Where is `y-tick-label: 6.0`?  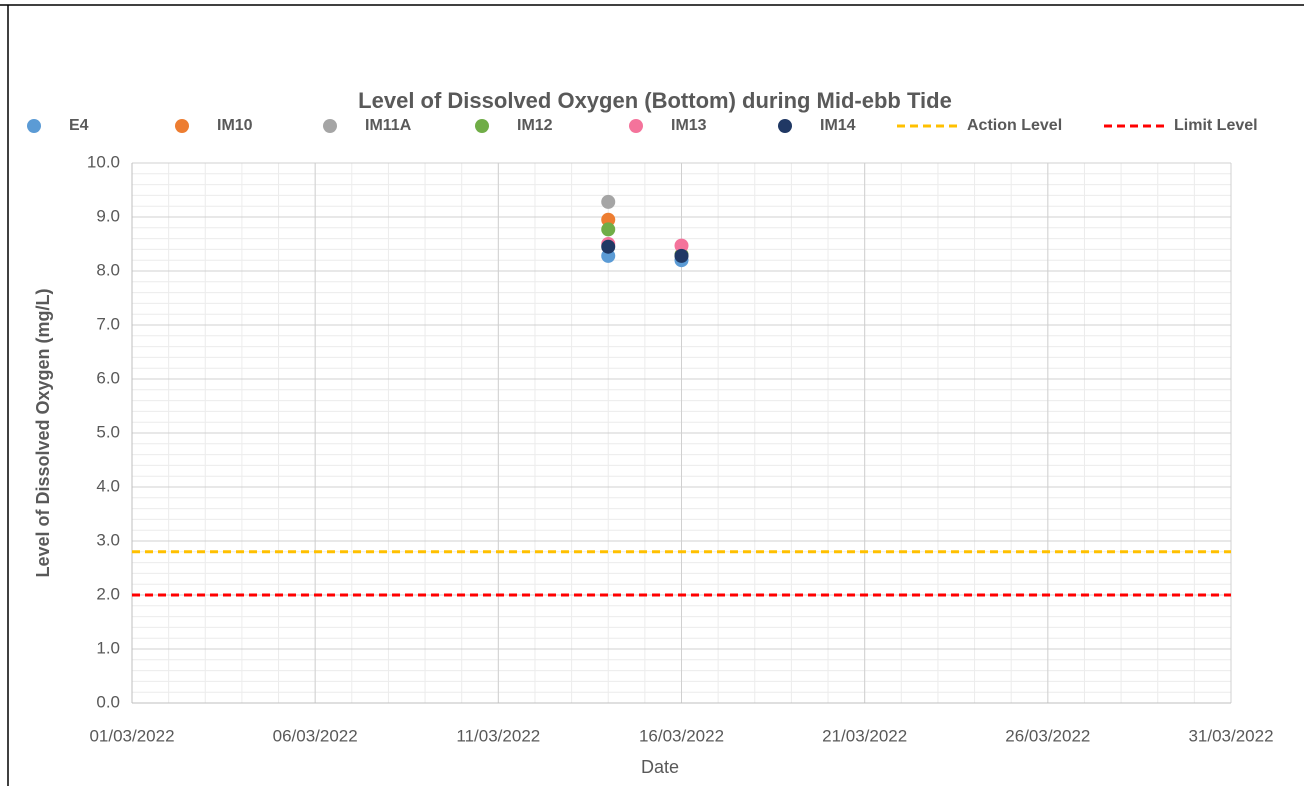 y-tick-label: 6.0 is located at coordinates (108, 377).